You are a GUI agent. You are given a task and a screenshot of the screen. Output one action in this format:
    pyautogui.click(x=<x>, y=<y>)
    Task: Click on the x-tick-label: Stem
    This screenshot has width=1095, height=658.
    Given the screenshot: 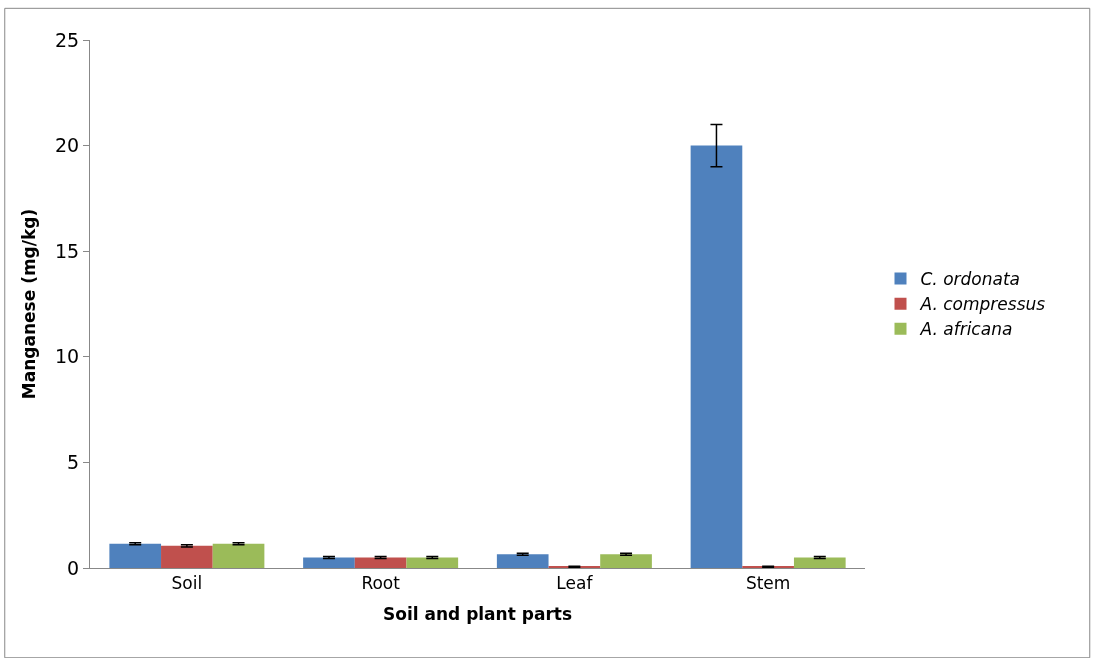 What is the action you would take?
    pyautogui.click(x=768, y=583)
    